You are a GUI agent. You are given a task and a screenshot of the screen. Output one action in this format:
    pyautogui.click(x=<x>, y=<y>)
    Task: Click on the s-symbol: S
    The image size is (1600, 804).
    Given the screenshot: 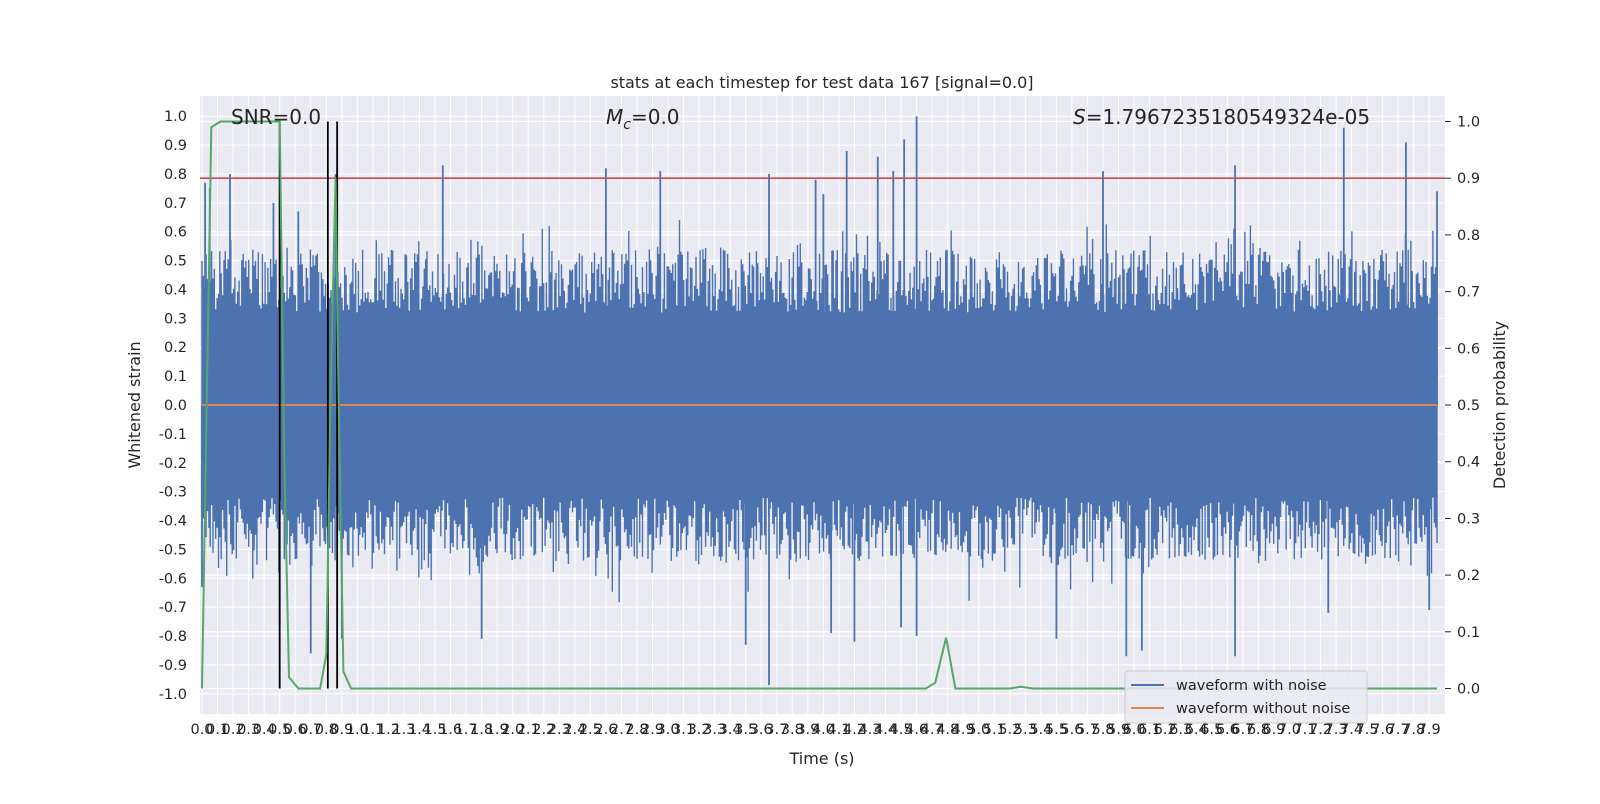 What is the action you would take?
    pyautogui.click(x=1079, y=117)
    